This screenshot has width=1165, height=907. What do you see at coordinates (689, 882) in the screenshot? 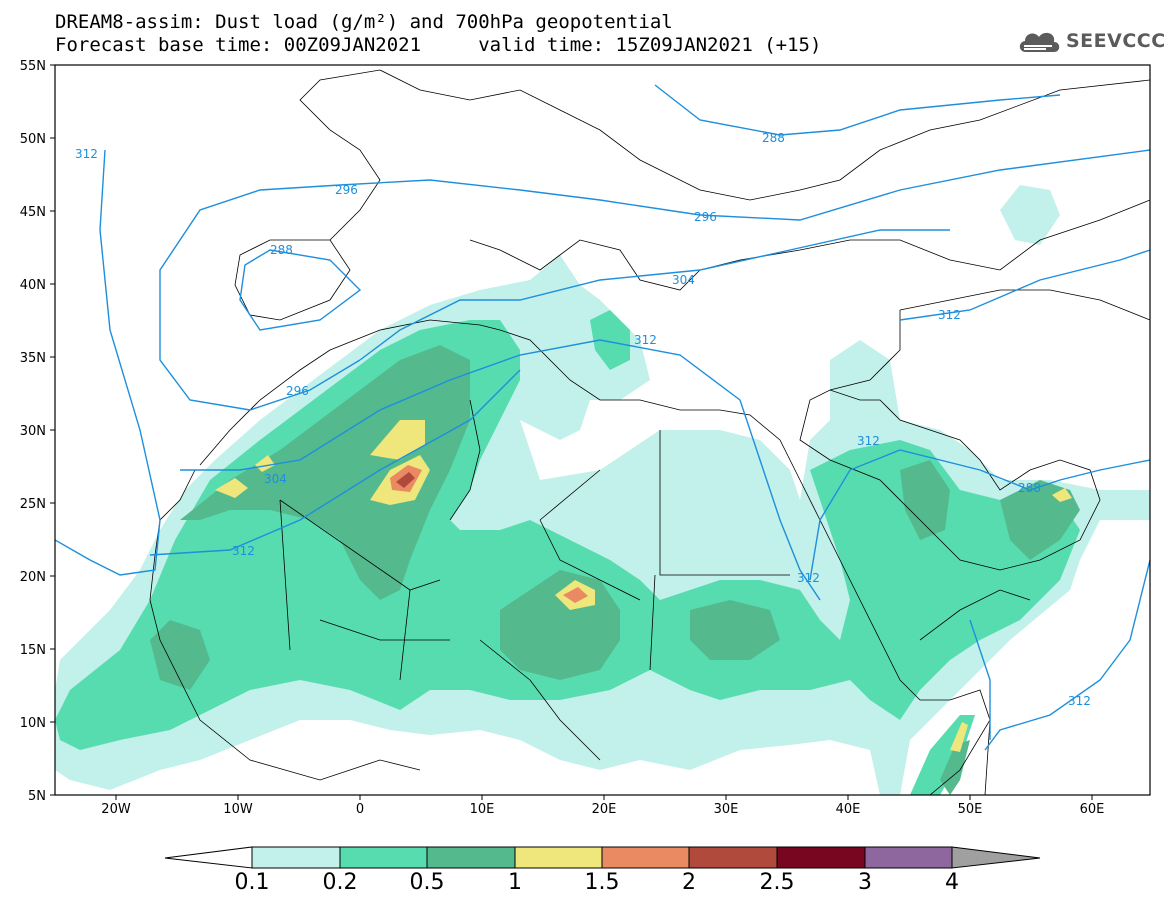
I see `colorbar-label: 2` at bounding box center [689, 882].